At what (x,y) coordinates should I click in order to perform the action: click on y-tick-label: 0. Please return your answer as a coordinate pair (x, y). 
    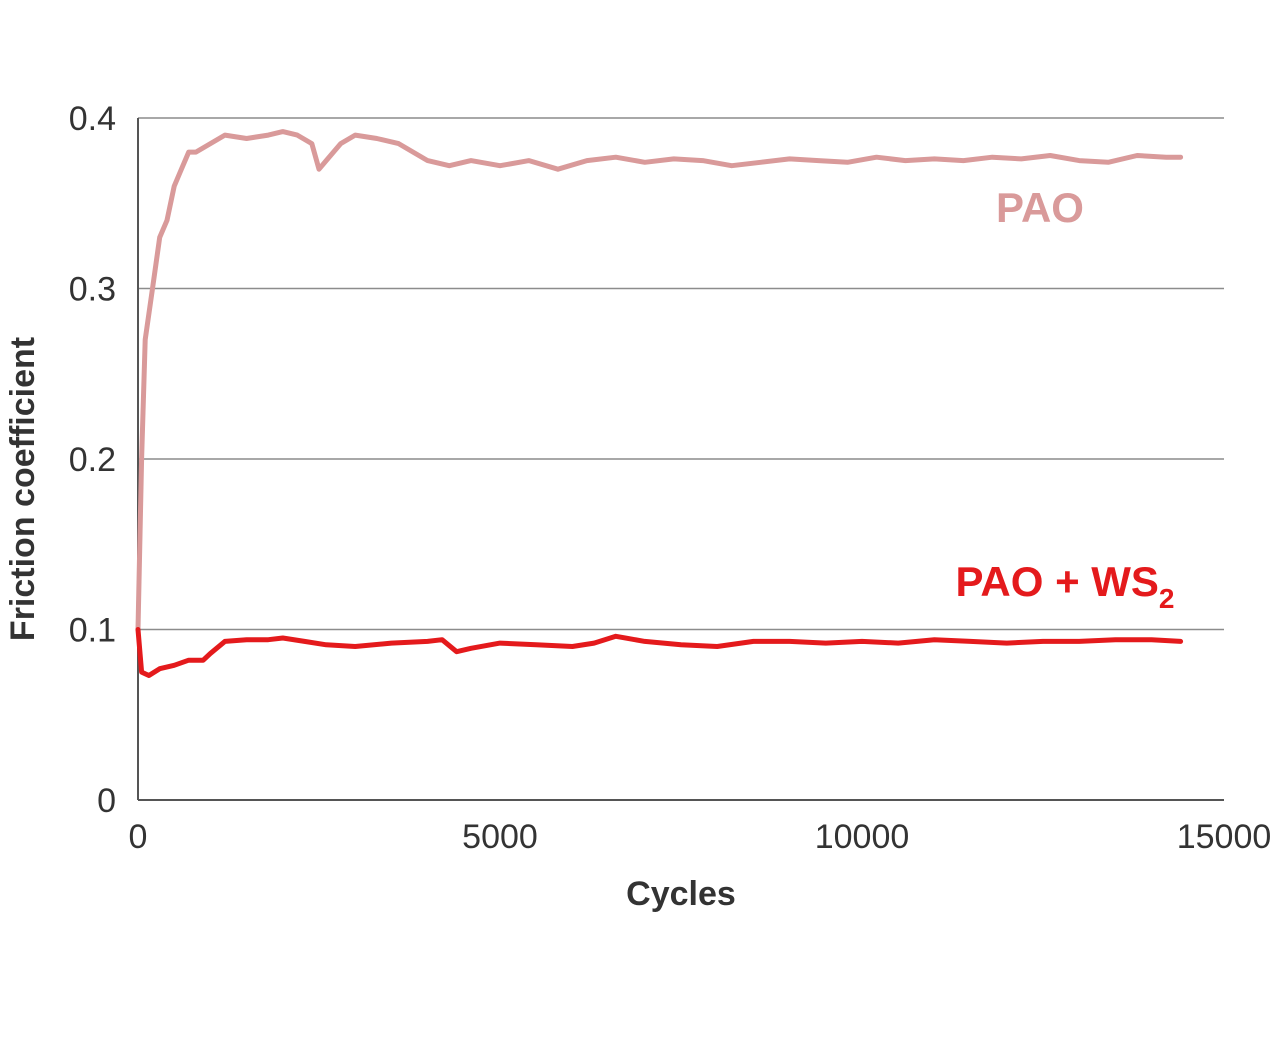
    Looking at the image, I should click on (106, 801).